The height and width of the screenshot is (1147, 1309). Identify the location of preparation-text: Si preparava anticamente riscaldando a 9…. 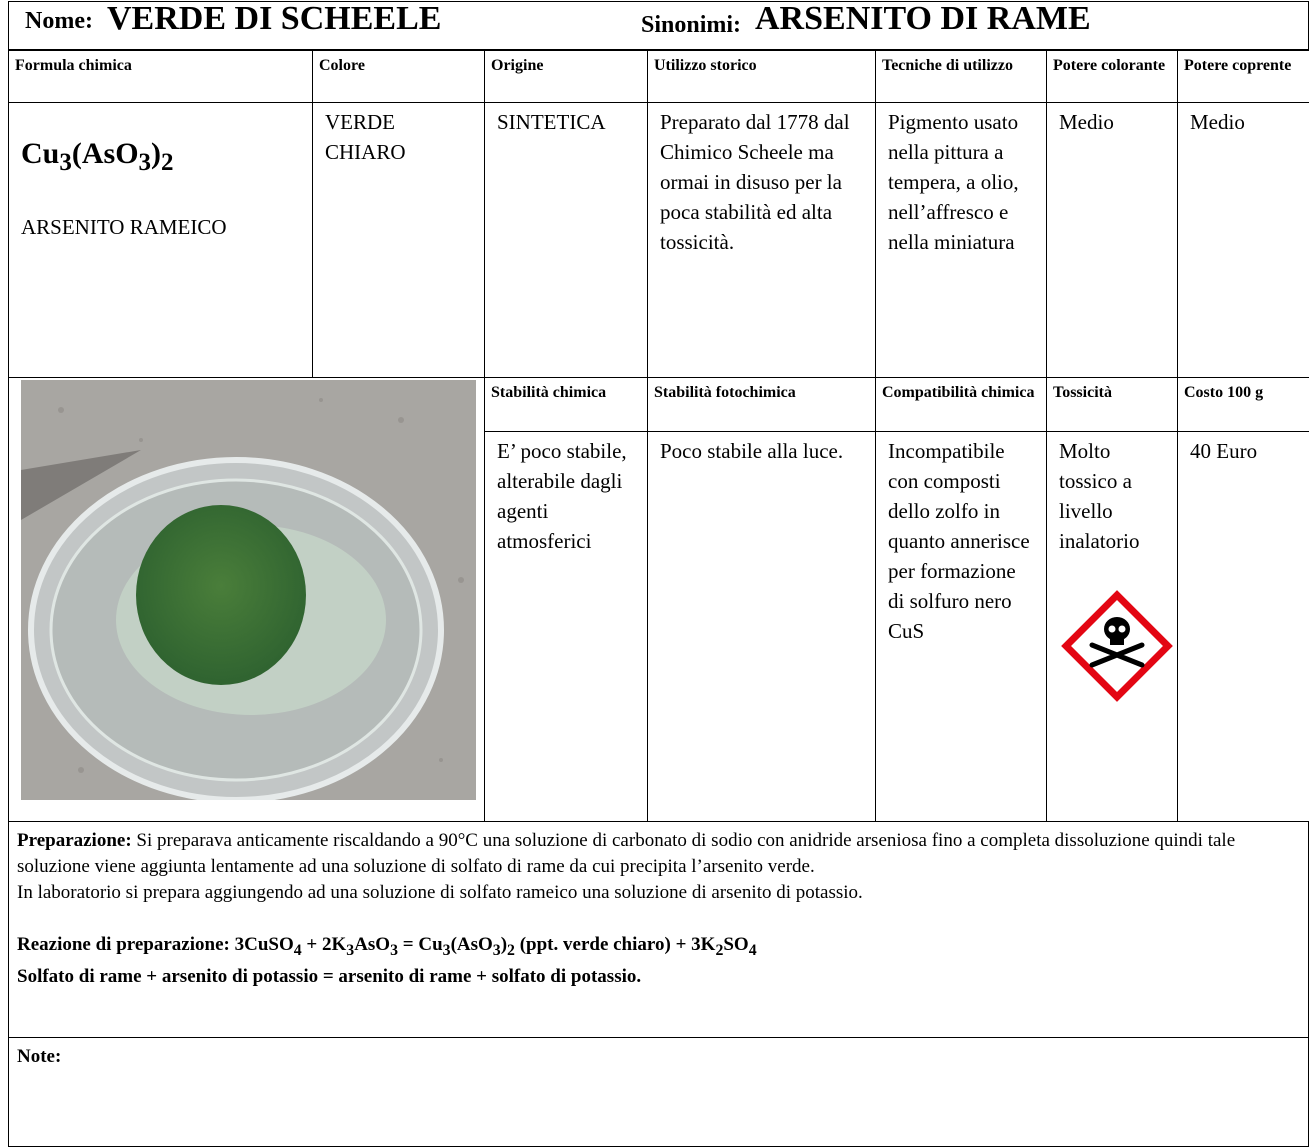
(626, 853).